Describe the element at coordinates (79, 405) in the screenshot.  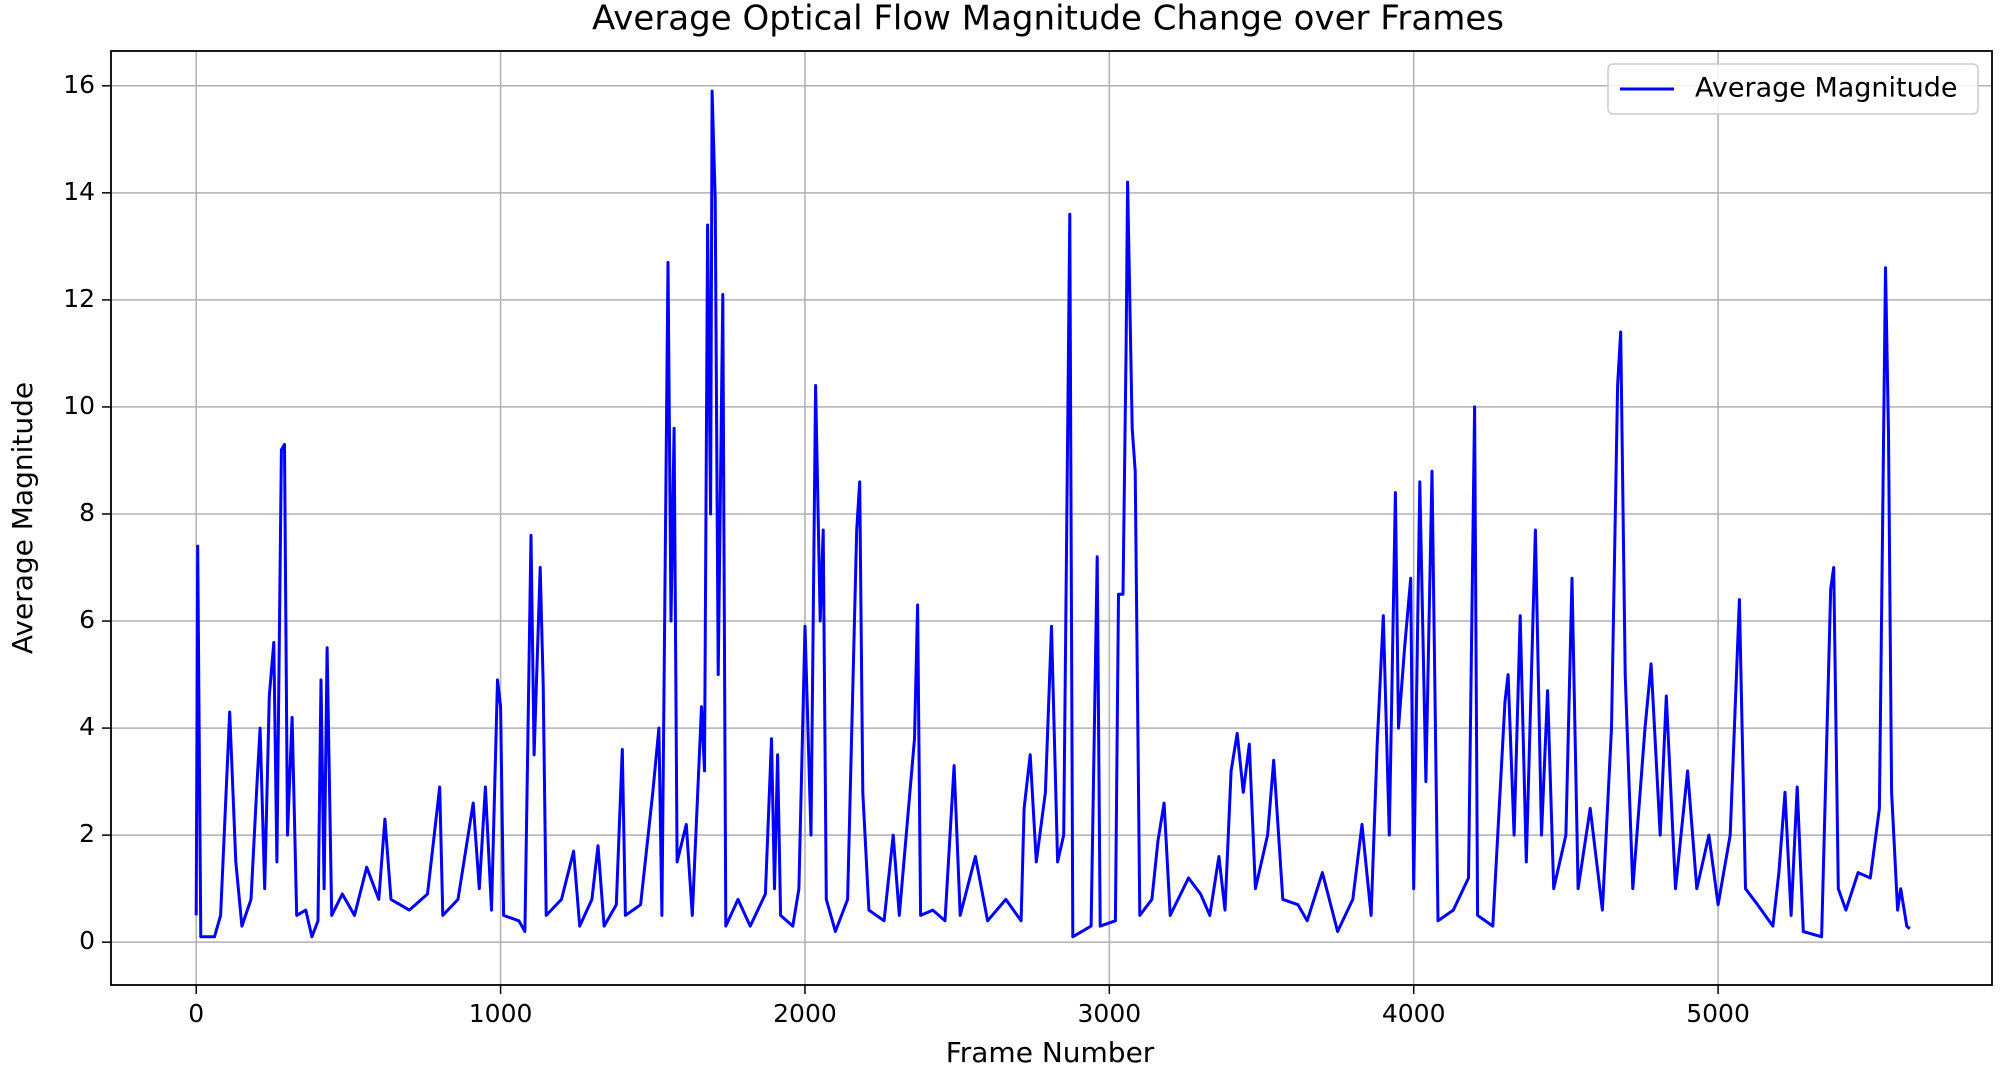
I see `y-tick-label: 10` at that location.